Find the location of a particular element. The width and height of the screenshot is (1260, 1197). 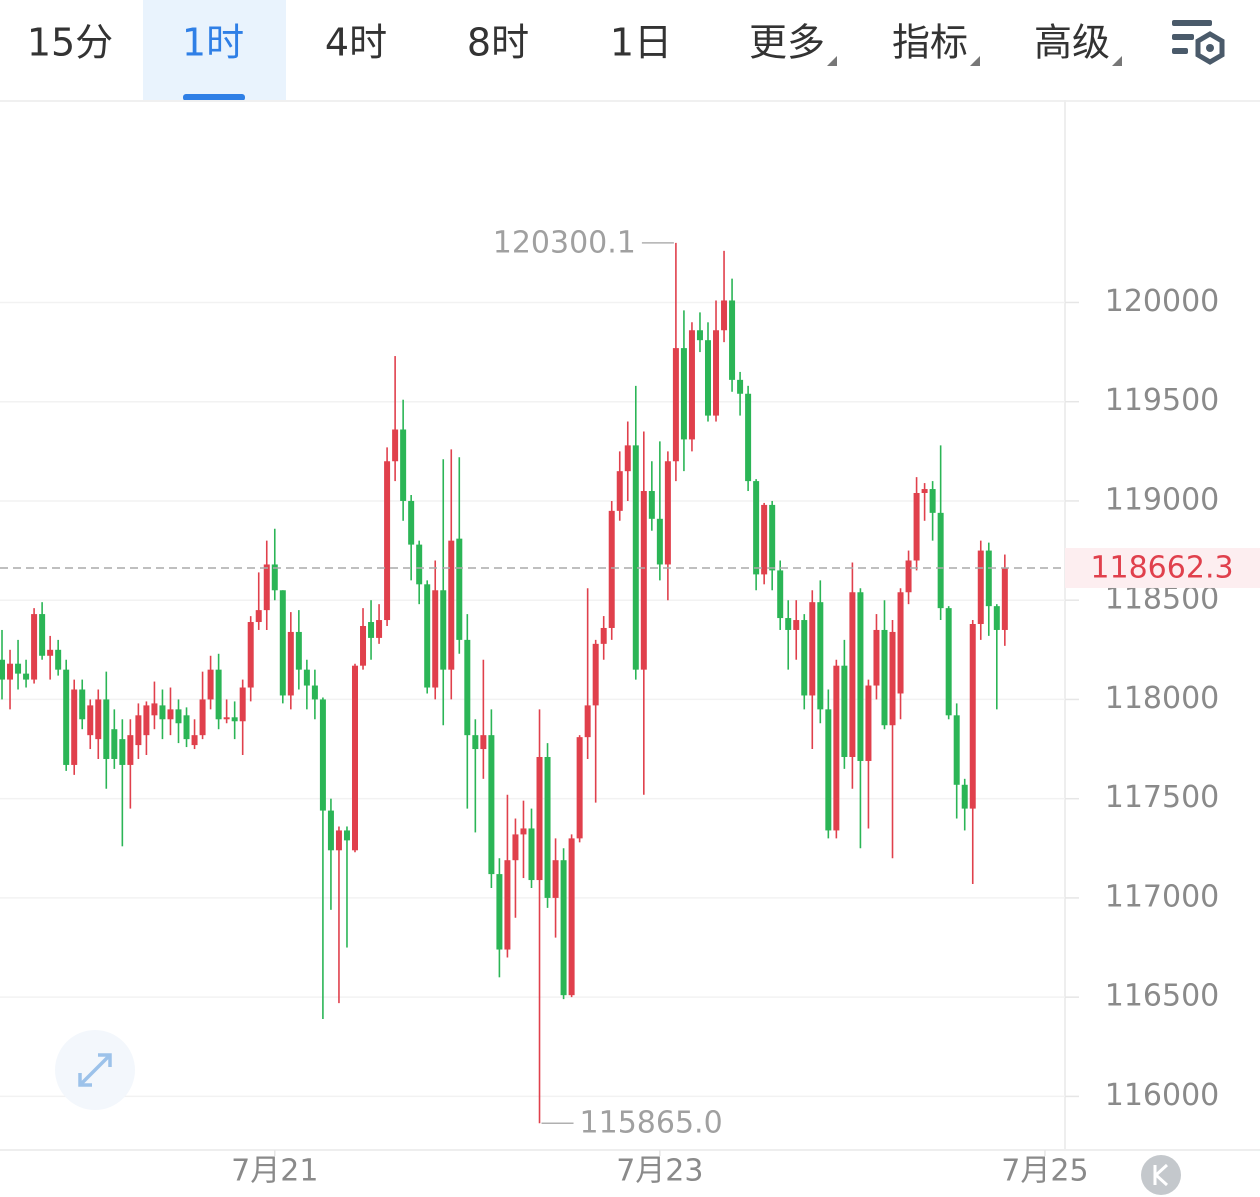

tab-label: 1日 is located at coordinates (641, 43).